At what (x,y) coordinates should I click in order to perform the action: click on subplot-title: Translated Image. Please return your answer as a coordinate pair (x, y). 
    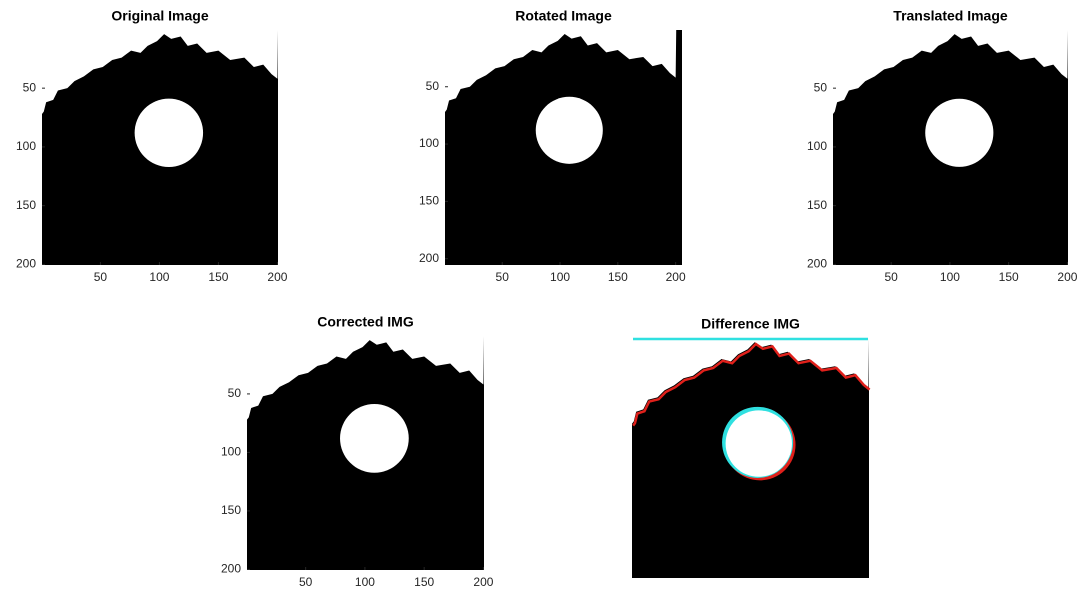
    Looking at the image, I should click on (950, 16).